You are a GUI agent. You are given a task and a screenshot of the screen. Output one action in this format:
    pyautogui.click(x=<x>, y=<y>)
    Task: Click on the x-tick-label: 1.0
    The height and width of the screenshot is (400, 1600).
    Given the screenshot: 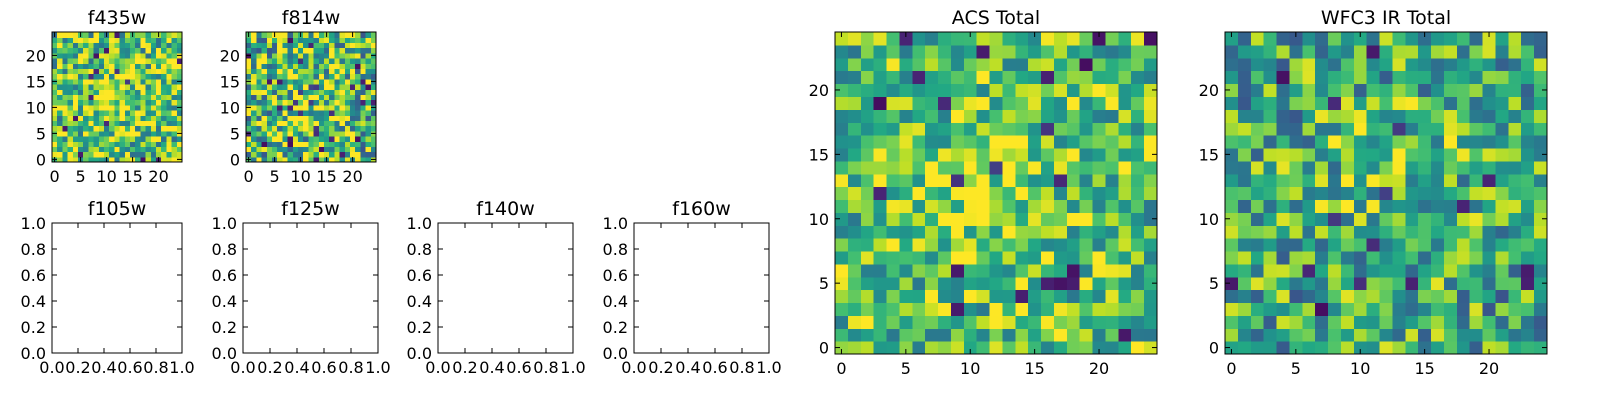 What is the action you would take?
    pyautogui.click(x=377, y=367)
    